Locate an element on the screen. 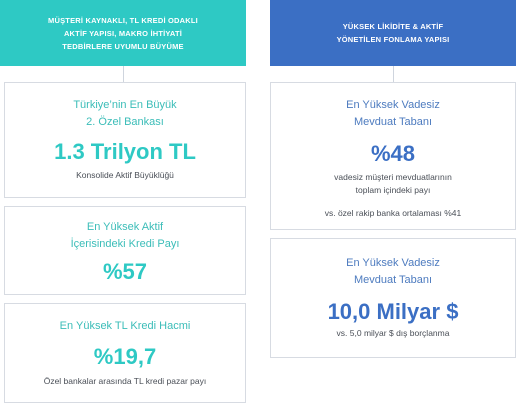 The height and width of the screenshot is (403, 518). card-value: %57 is located at coordinates (125, 271).